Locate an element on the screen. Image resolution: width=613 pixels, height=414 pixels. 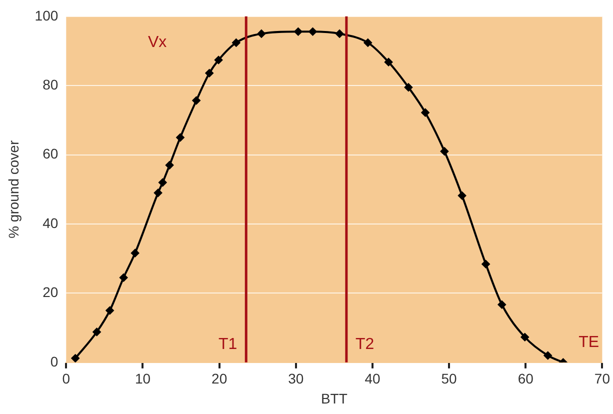
y-tick-label: 0 is located at coordinates (54, 361).